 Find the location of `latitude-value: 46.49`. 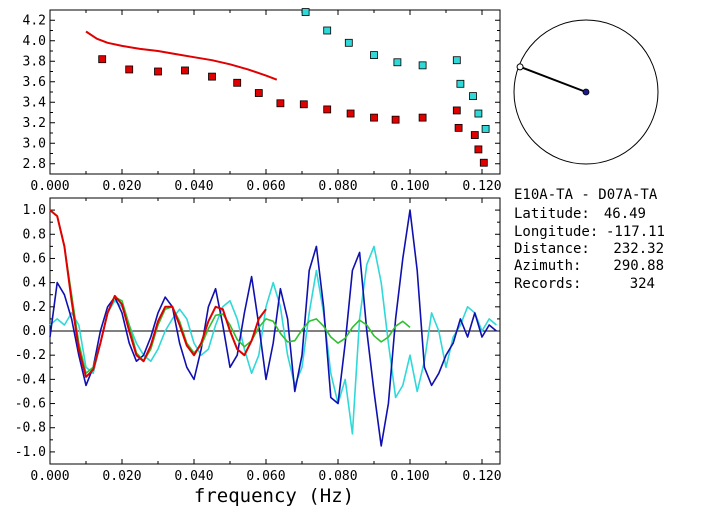

latitude-value: 46.49 is located at coordinates (625, 214).